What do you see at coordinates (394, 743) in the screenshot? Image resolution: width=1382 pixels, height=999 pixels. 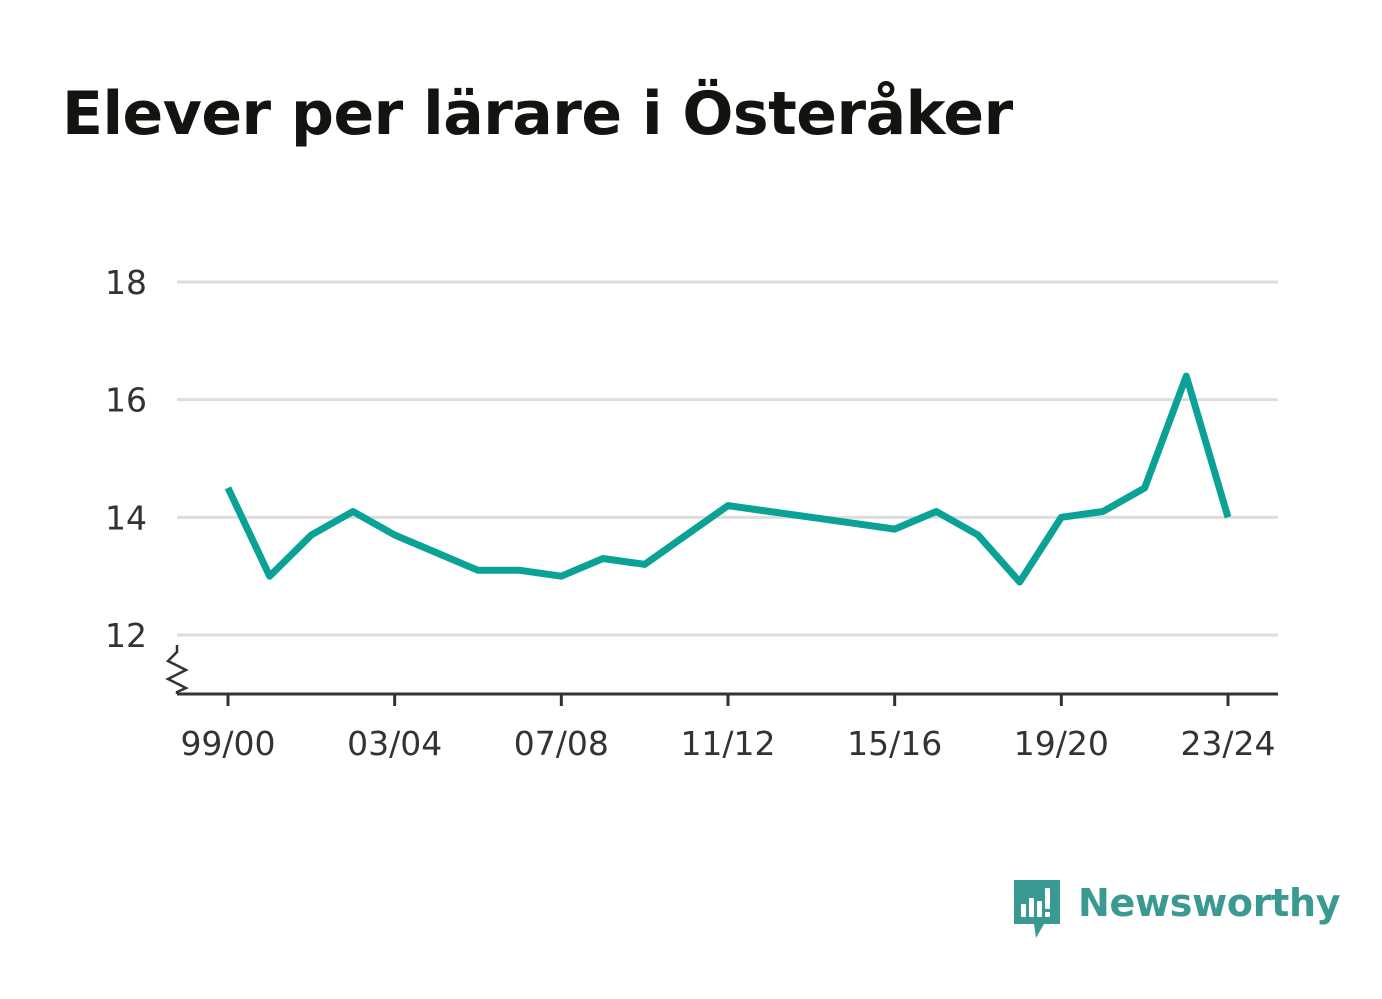 I see `x-tick-label-03/04: 03/04` at bounding box center [394, 743].